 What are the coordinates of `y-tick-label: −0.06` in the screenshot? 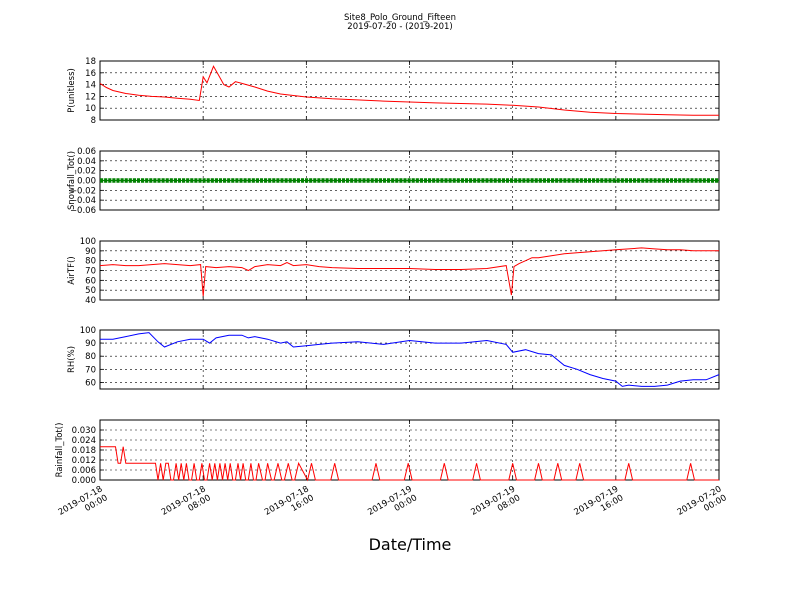 It's located at (83, 211).